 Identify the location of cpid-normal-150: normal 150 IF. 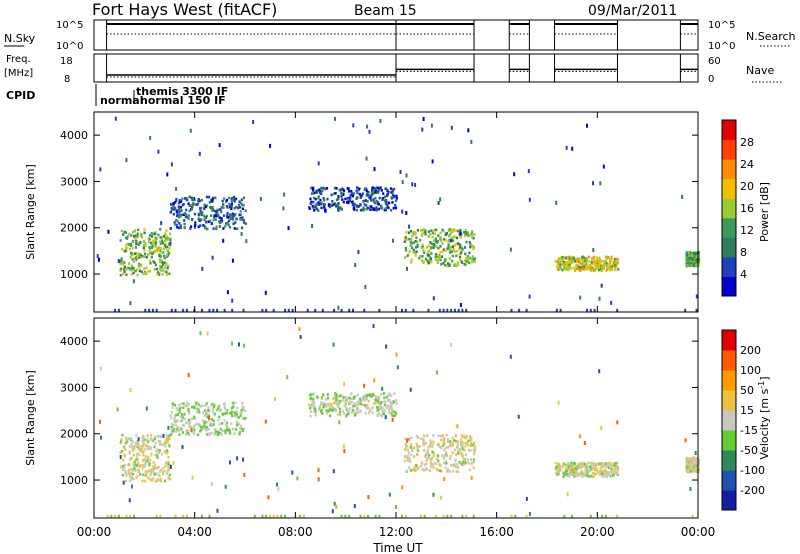
(183, 100).